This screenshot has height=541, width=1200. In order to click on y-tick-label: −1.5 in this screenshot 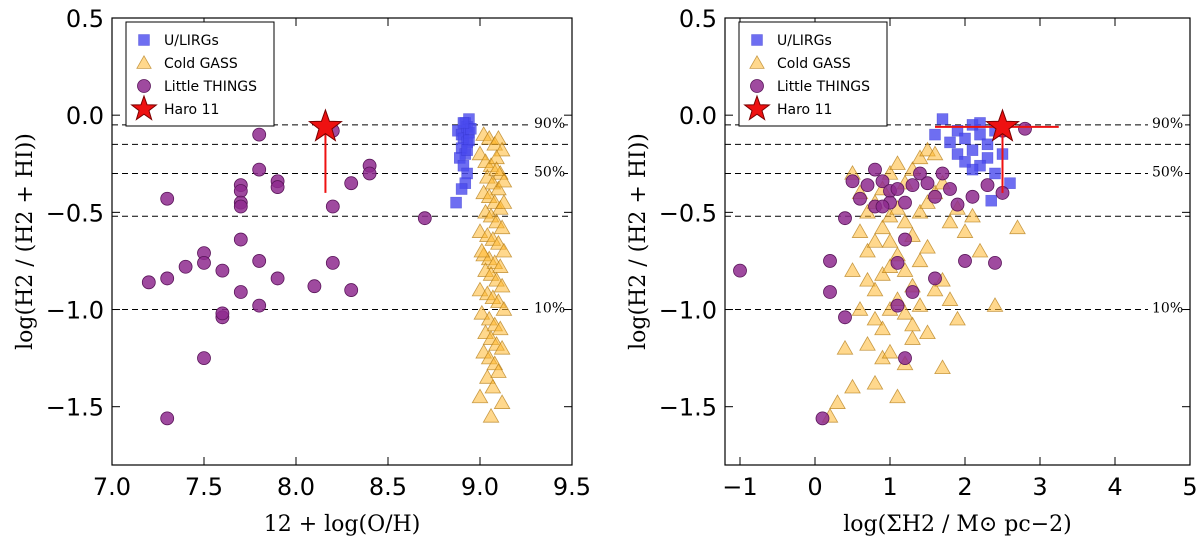, I will do `click(688, 408)`.